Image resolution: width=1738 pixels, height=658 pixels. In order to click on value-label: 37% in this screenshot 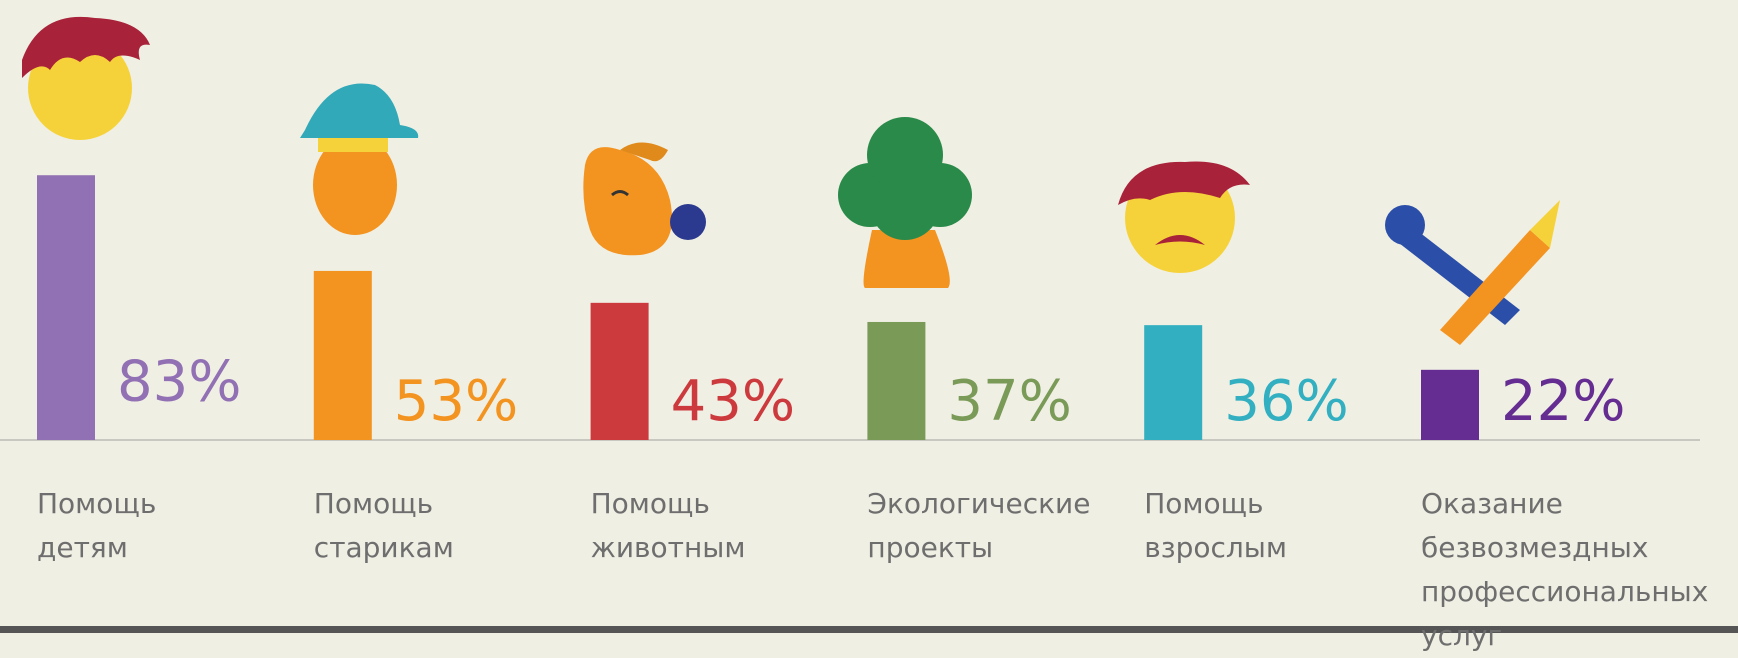, I will do `click(1009, 401)`.